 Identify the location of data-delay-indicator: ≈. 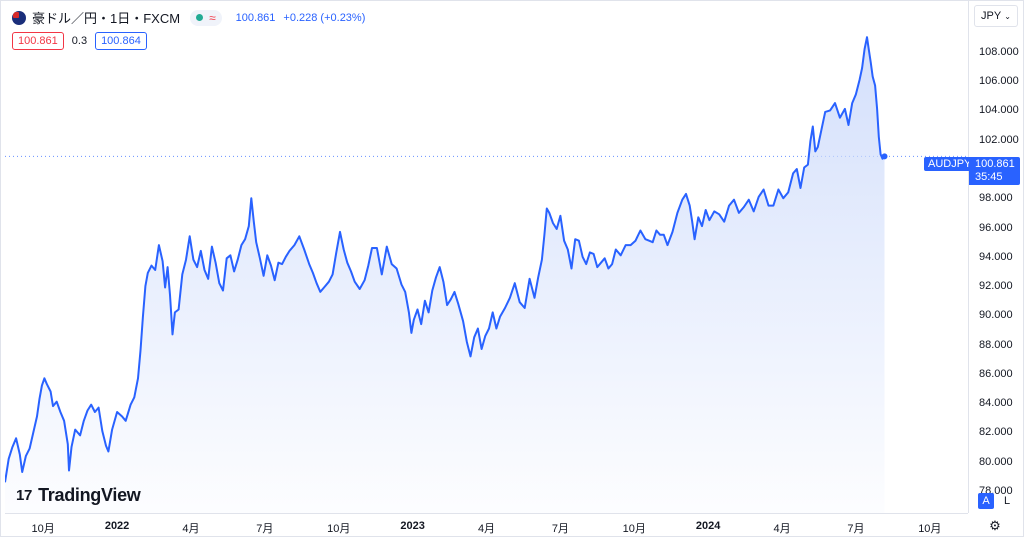
(212, 17).